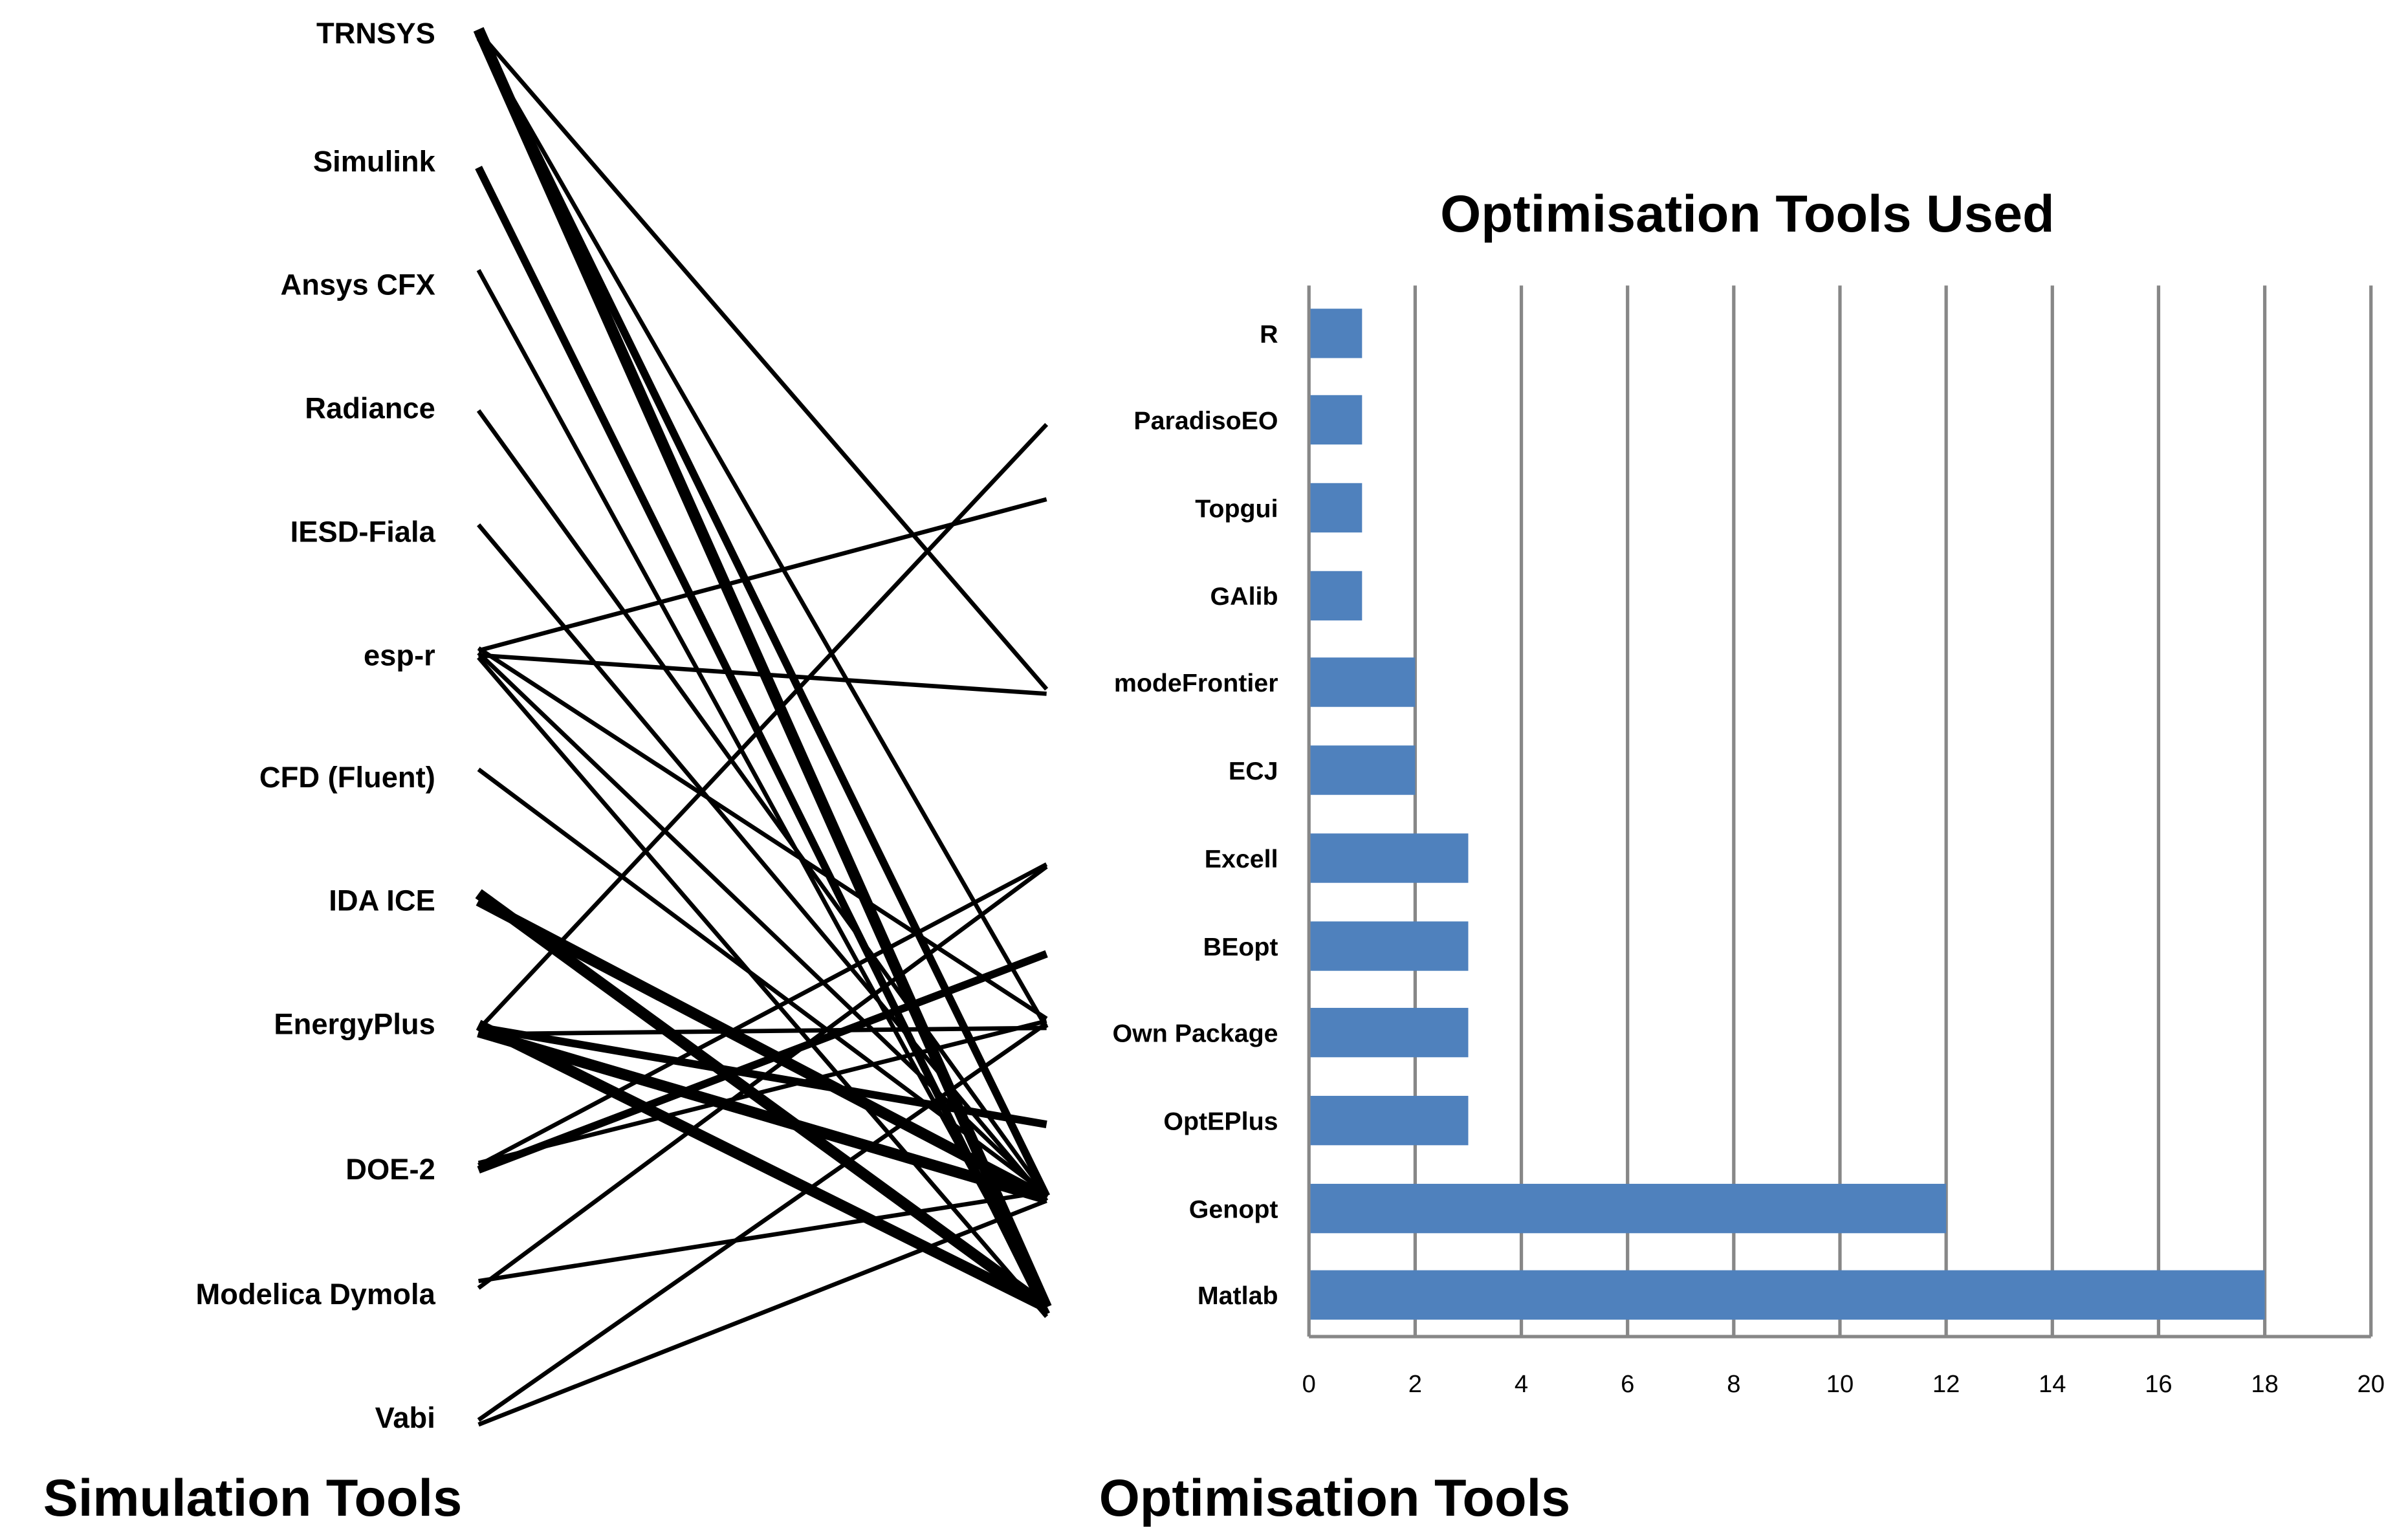 This screenshot has width=2408, height=1528. What do you see at coordinates (1221, 1121) in the screenshot?
I see `category-label: OptEPlus` at bounding box center [1221, 1121].